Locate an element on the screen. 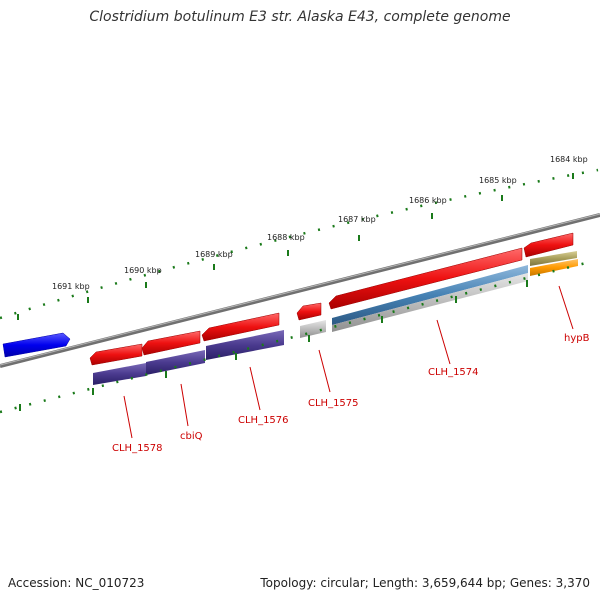  gene-label: CLH_1574 is located at coordinates (453, 372).